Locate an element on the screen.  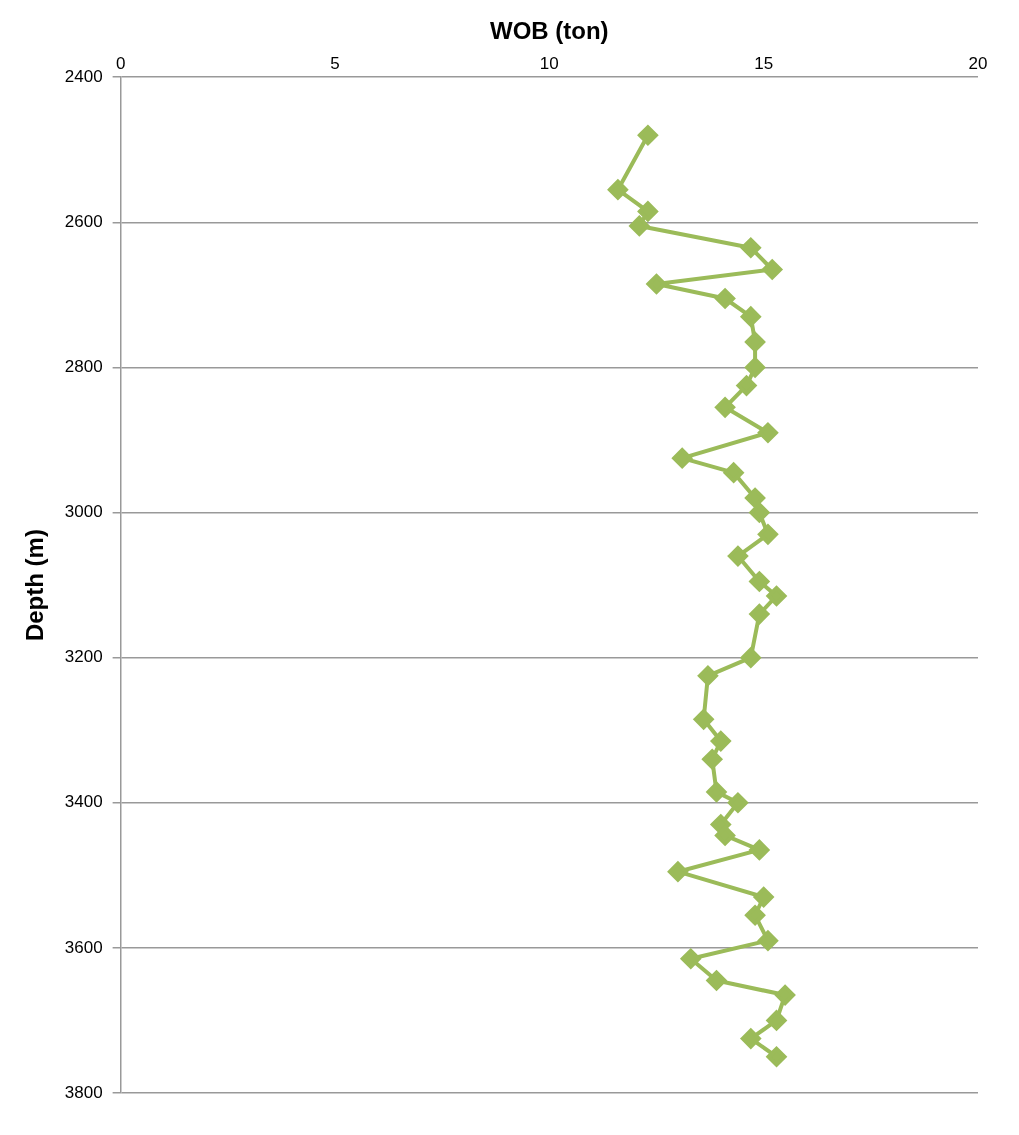
x-tick-label: 0 is located at coordinates (120, 63).